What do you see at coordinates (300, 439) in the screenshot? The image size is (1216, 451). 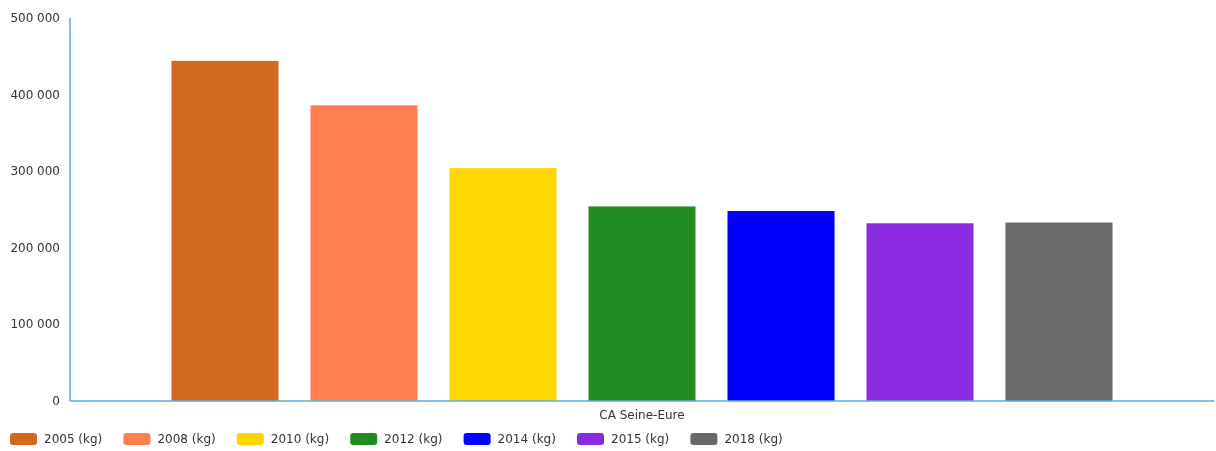 I see `legend-label: 2010 (kg)` at bounding box center [300, 439].